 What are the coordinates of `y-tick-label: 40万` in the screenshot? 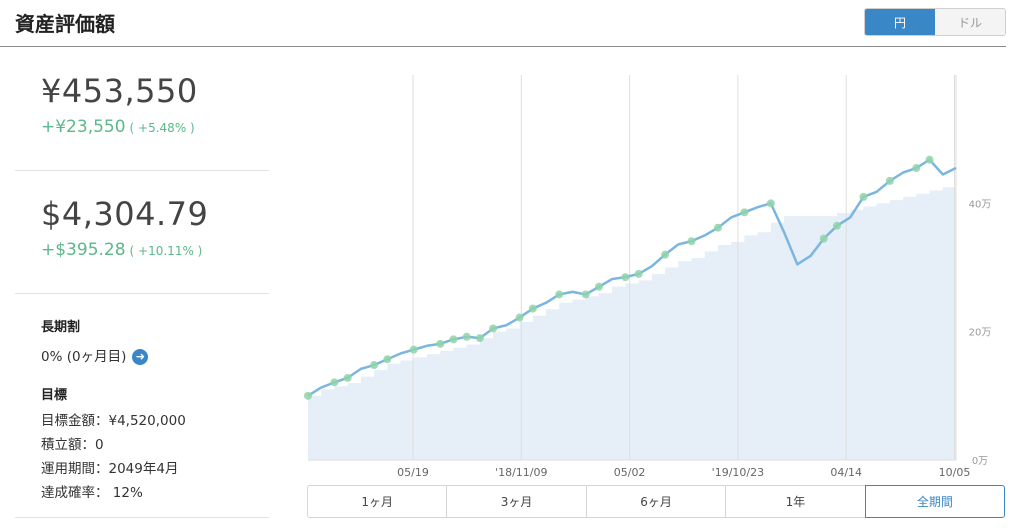 It's located at (980, 204).